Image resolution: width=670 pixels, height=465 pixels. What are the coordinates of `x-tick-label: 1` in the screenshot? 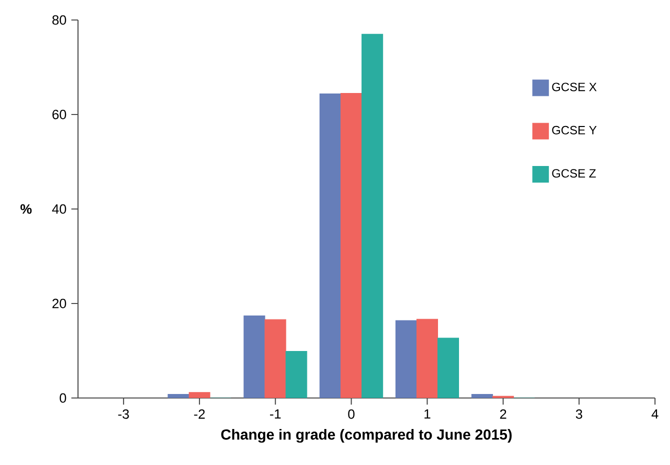 It's located at (427, 414).